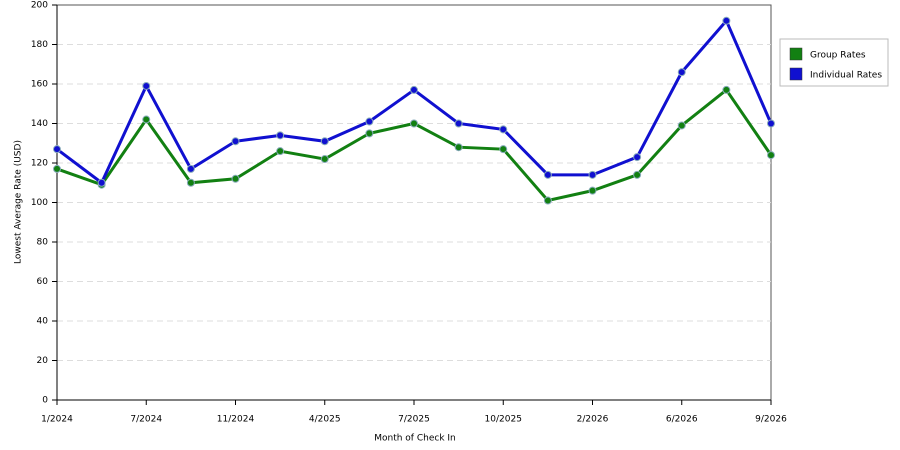 The width and height of the screenshot is (900, 450). I want to click on x-axis-label: Month of Check In, so click(415, 439).